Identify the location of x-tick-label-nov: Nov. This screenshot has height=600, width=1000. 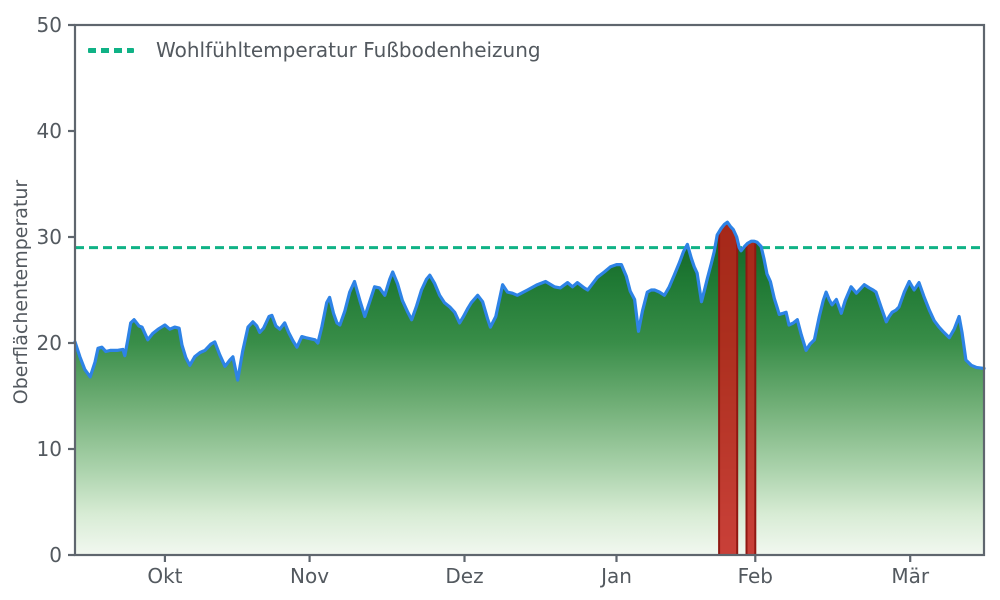
(309, 576).